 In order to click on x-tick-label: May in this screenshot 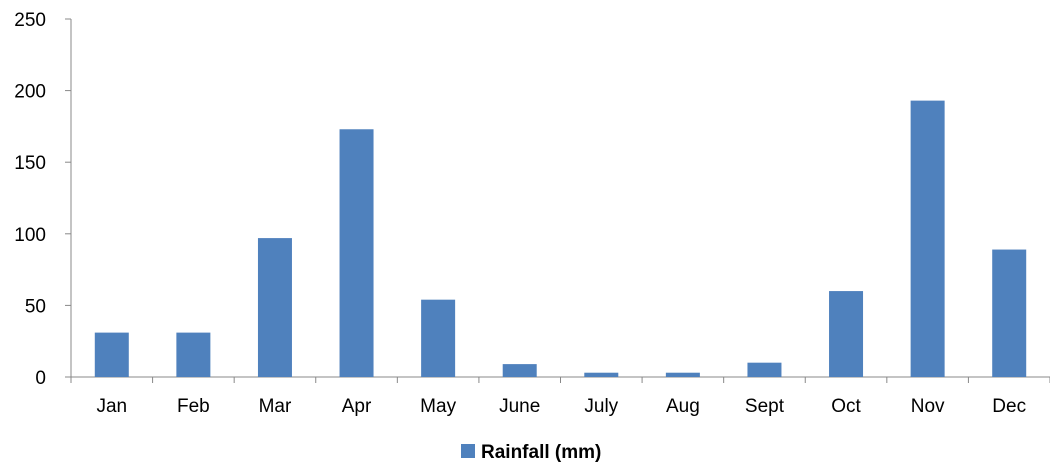, I will do `click(438, 406)`.